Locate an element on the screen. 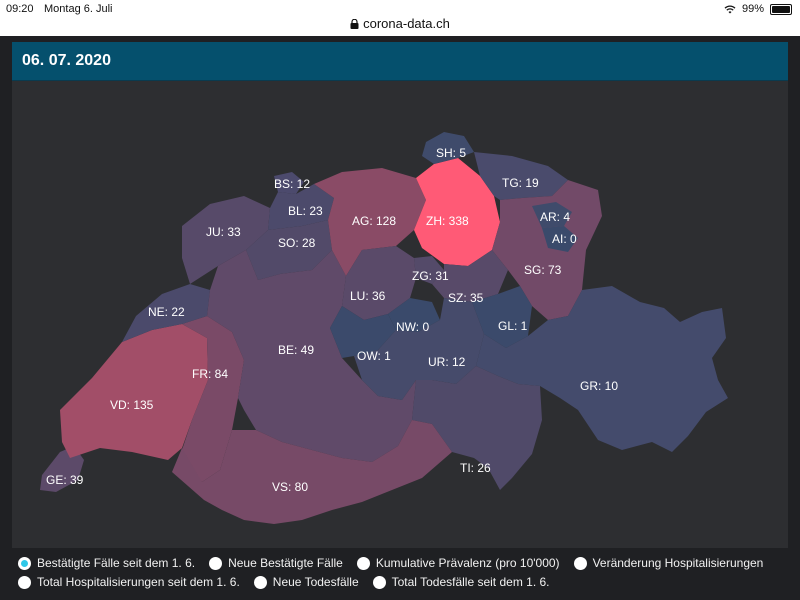 Image resolution: width=800 pixels, height=600 pixels. label-ju: JU: 33 is located at coordinates (223, 232).